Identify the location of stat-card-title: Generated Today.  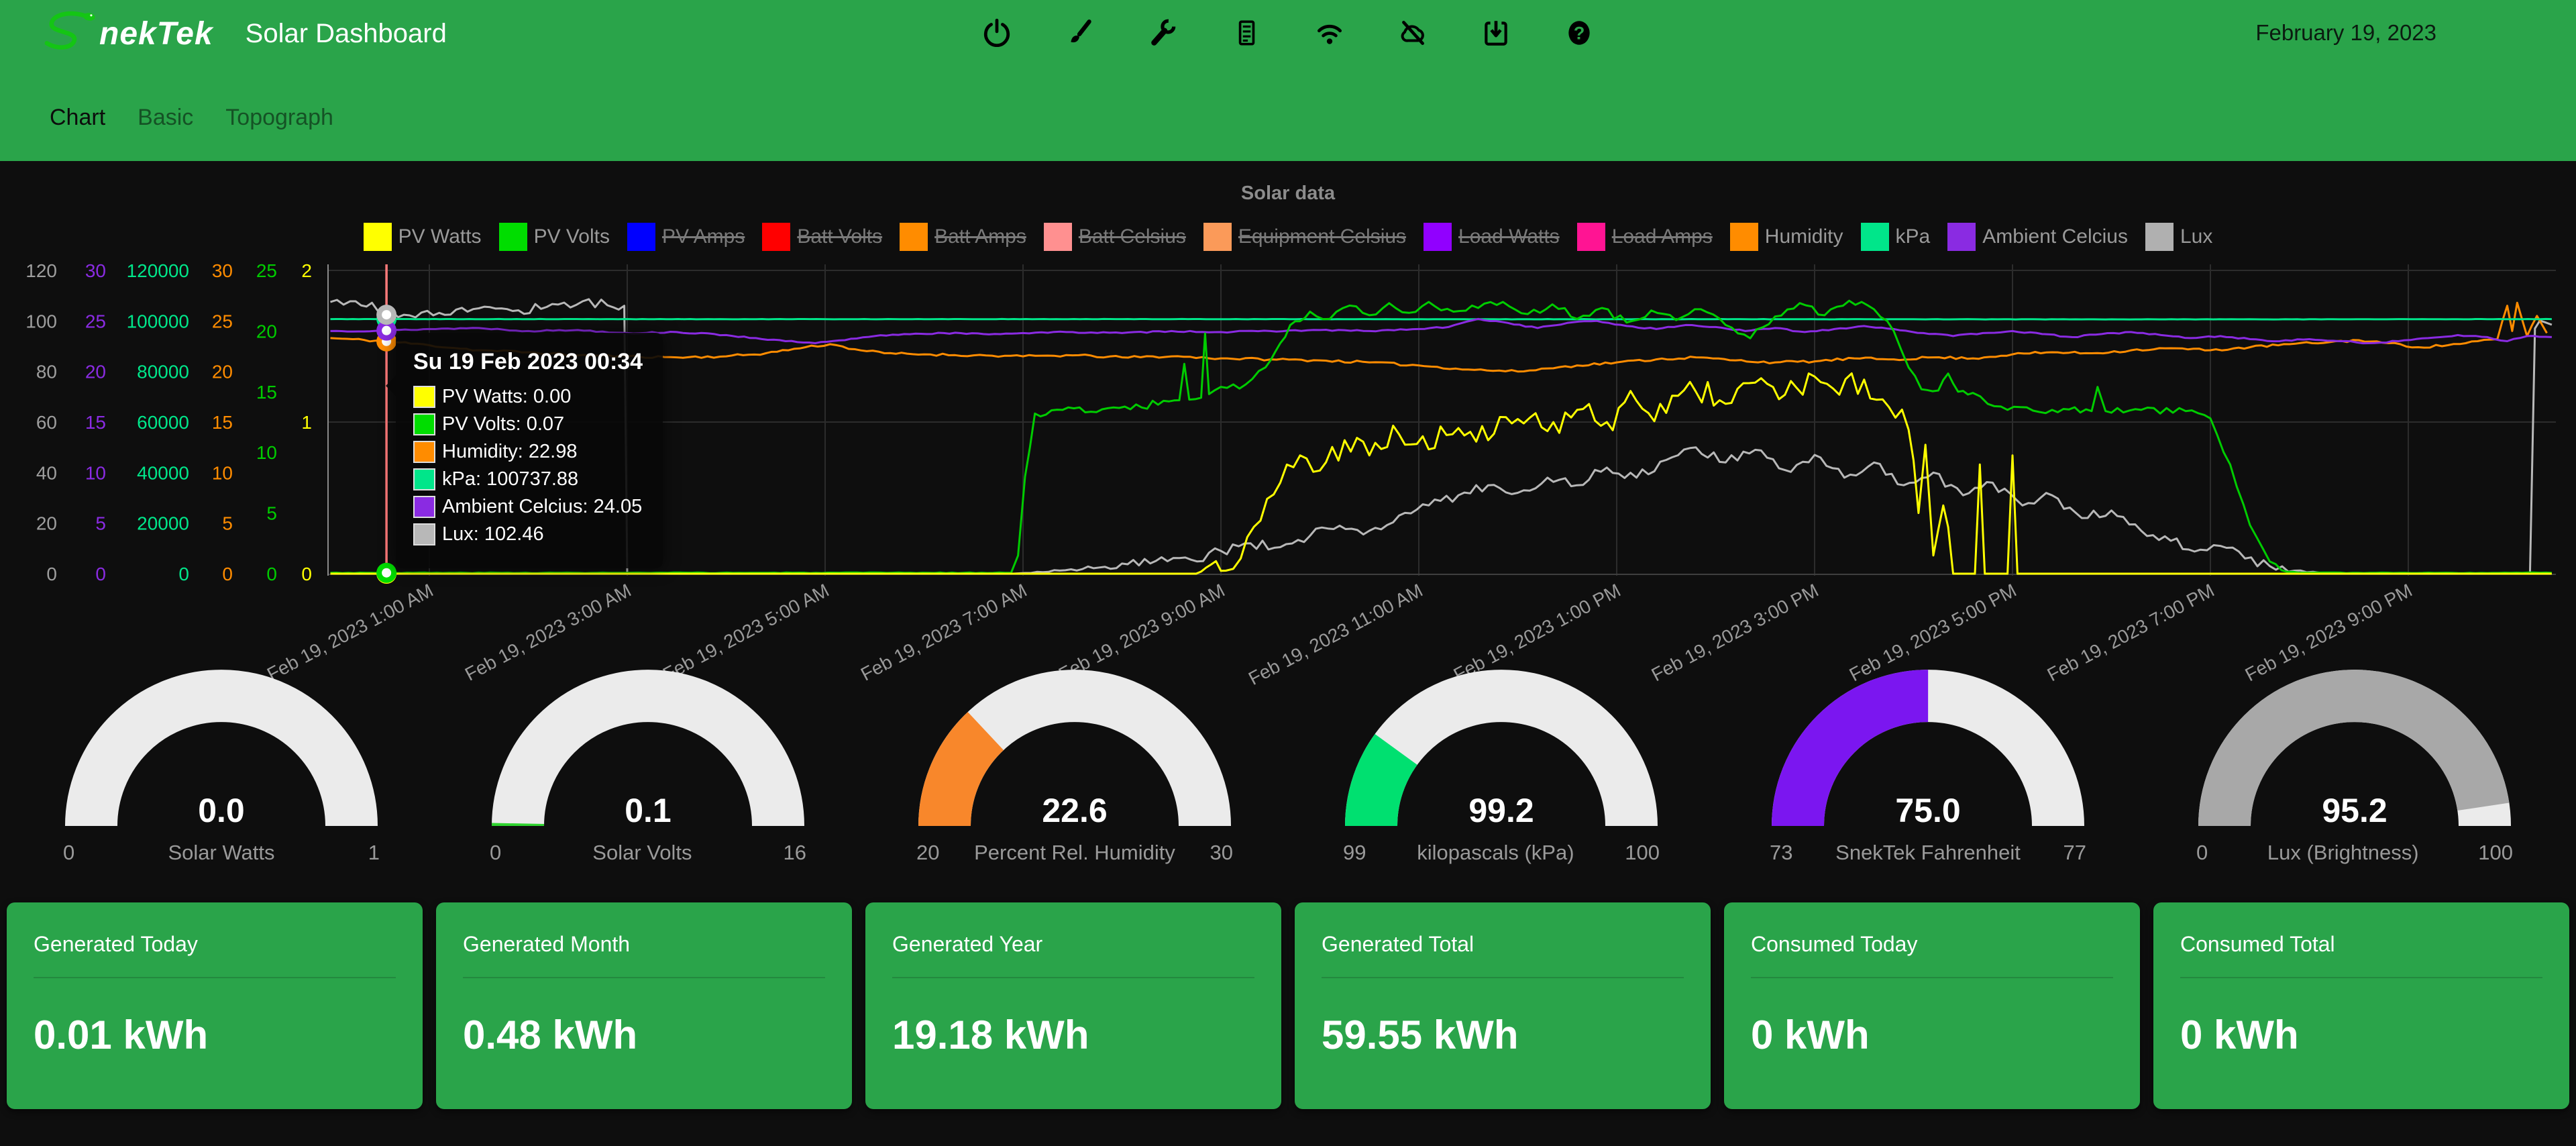
(116, 944).